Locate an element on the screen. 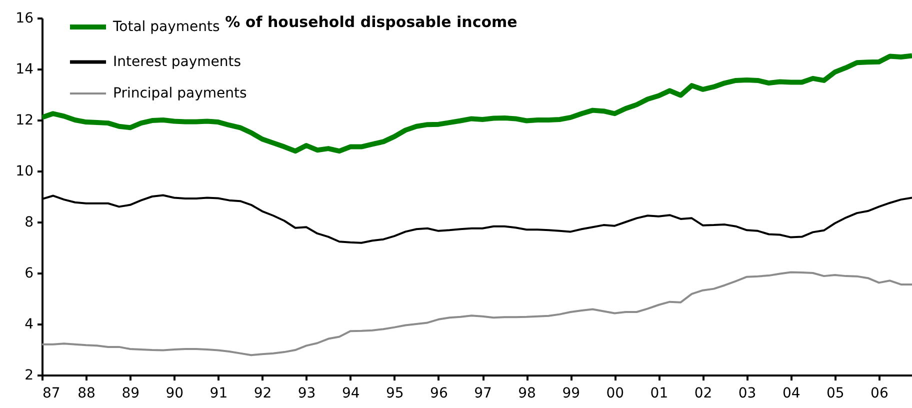 This screenshot has width=912, height=408. x-tick-label: 96 is located at coordinates (439, 394).